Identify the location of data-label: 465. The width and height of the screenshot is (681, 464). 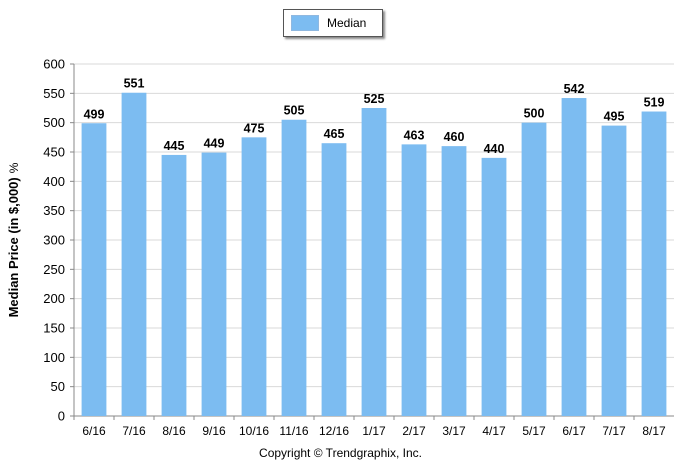
(334, 134).